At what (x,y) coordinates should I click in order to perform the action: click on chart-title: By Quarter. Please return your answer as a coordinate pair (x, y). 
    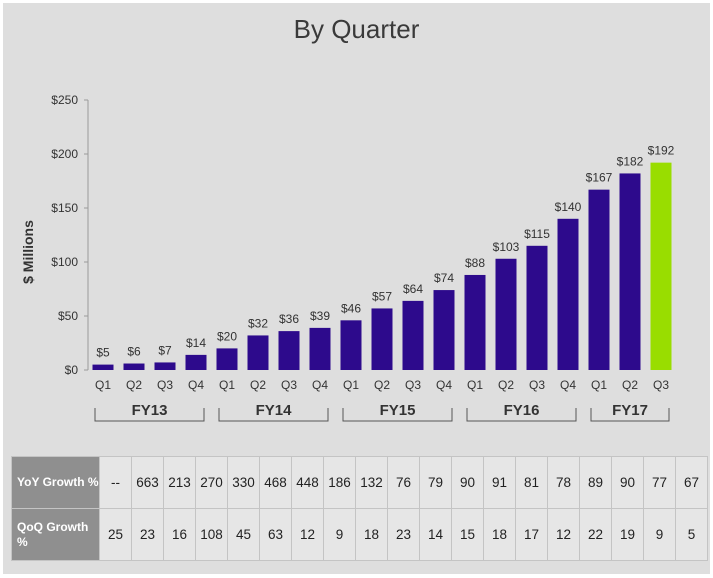
    Looking at the image, I should click on (356, 29).